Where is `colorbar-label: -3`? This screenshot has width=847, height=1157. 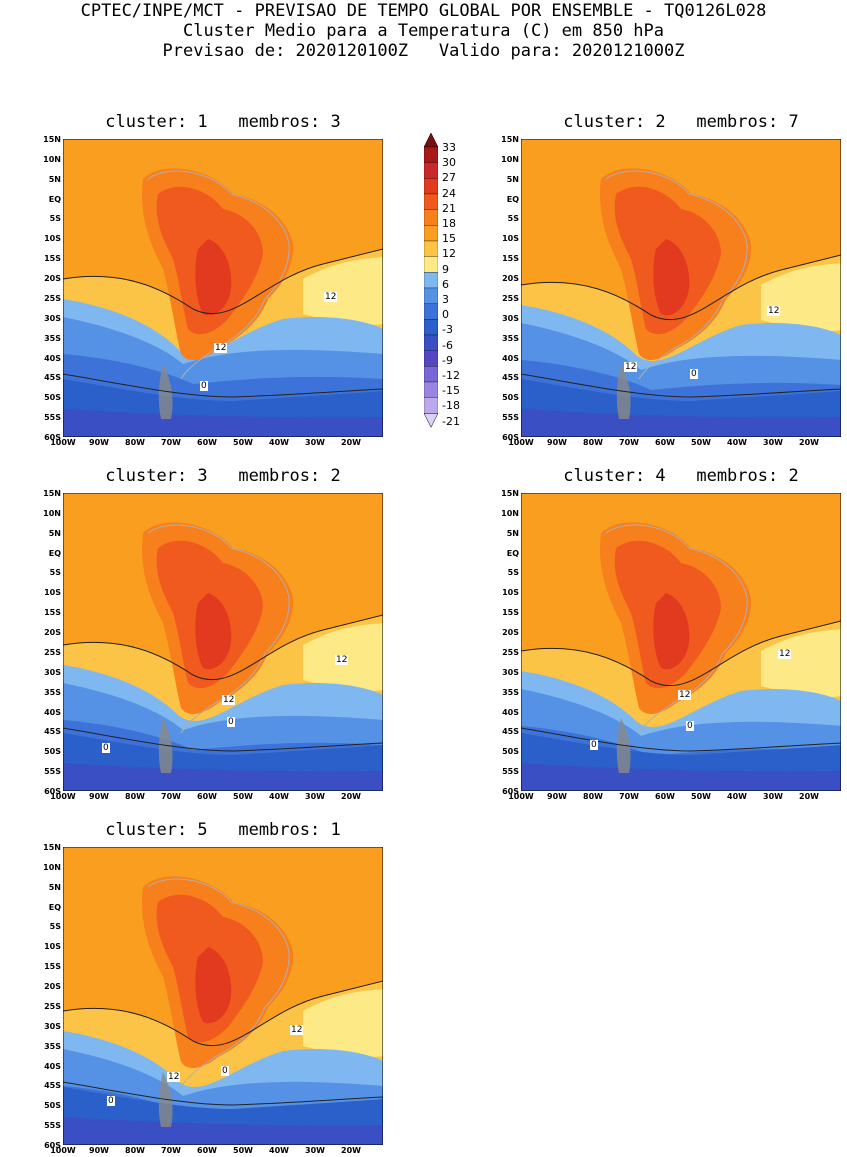
colorbar-label: -3 is located at coordinates (447, 330).